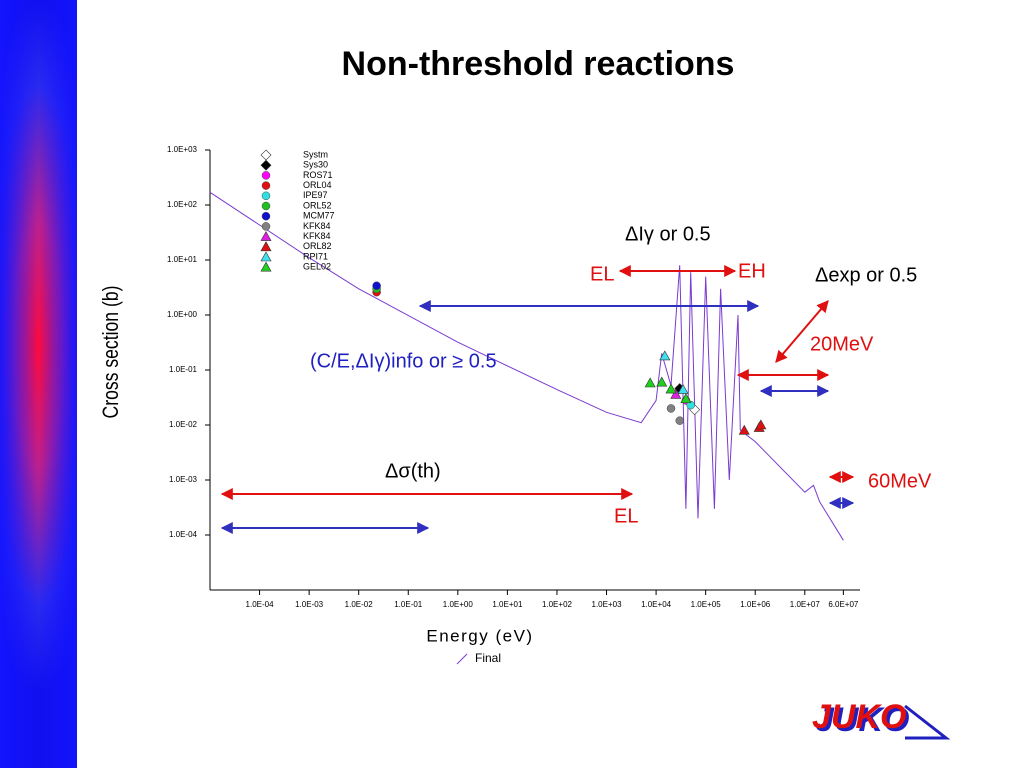  Describe the element at coordinates (182, 149) in the screenshot. I see `y-tick-label: 1.0E+03` at that location.